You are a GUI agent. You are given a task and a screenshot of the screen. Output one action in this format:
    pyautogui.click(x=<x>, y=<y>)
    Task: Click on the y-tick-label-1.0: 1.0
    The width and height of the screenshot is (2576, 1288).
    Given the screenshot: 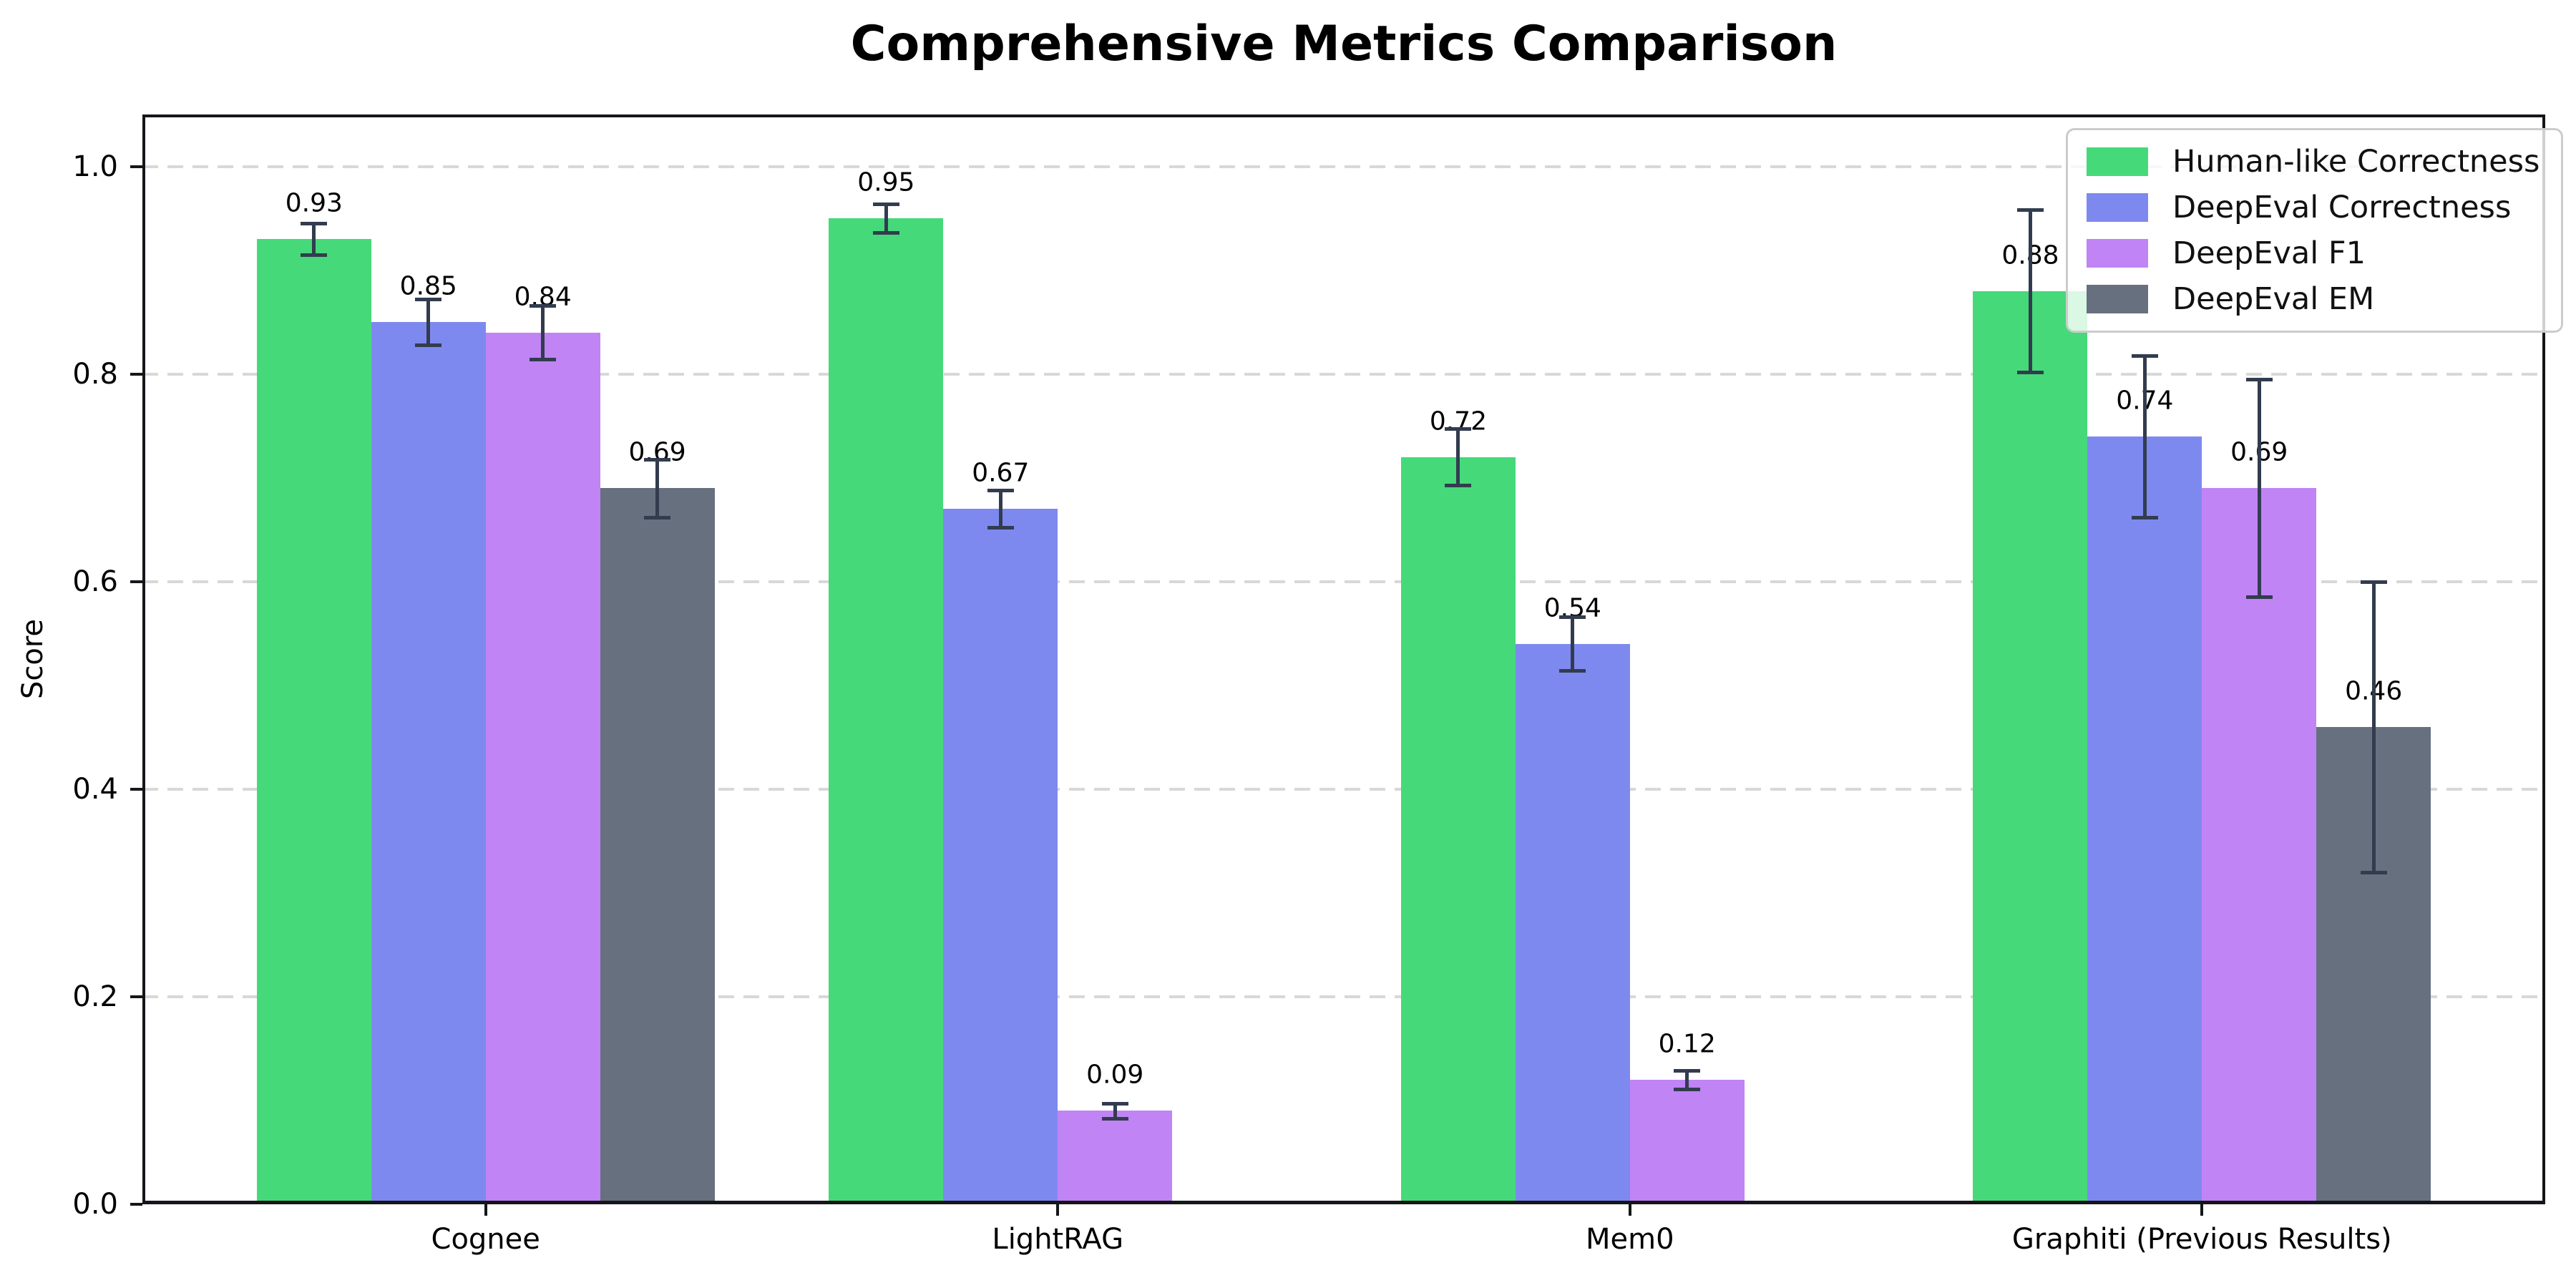 What is the action you would take?
    pyautogui.click(x=95, y=166)
    